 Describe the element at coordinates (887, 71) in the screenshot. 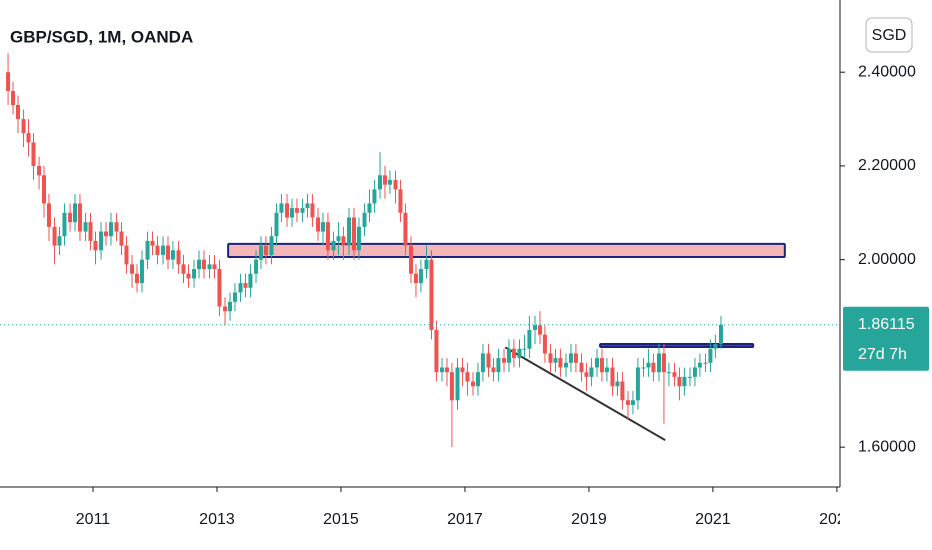

I see `y-tick-label: 2.40000` at that location.